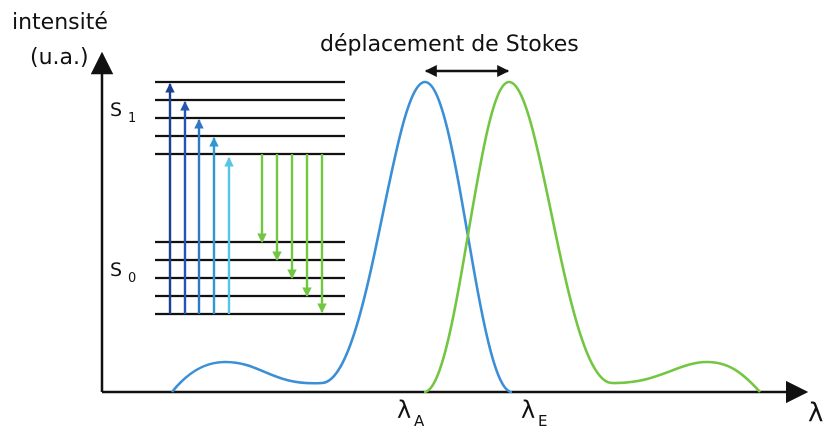  I want to click on absorption-arrows, so click(199, 198).